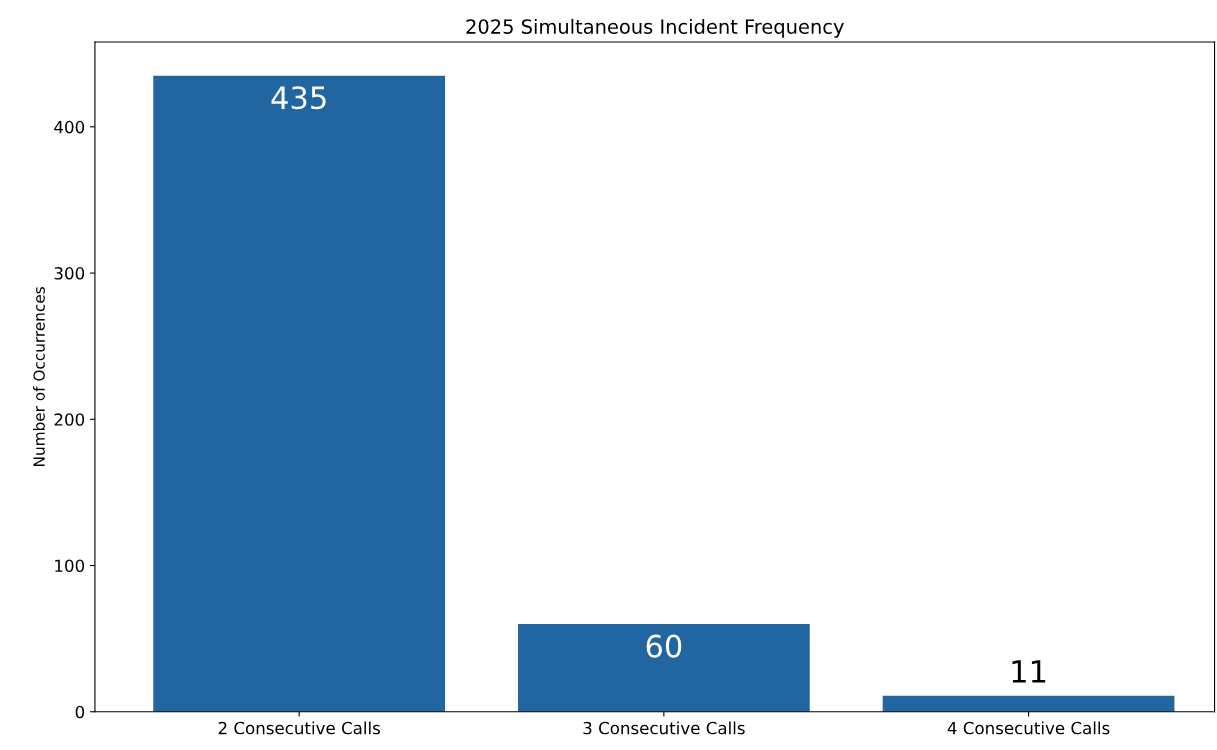 This screenshot has height=750, width=1217. Describe the element at coordinates (664, 646) in the screenshot. I see `data-label: 60` at that location.